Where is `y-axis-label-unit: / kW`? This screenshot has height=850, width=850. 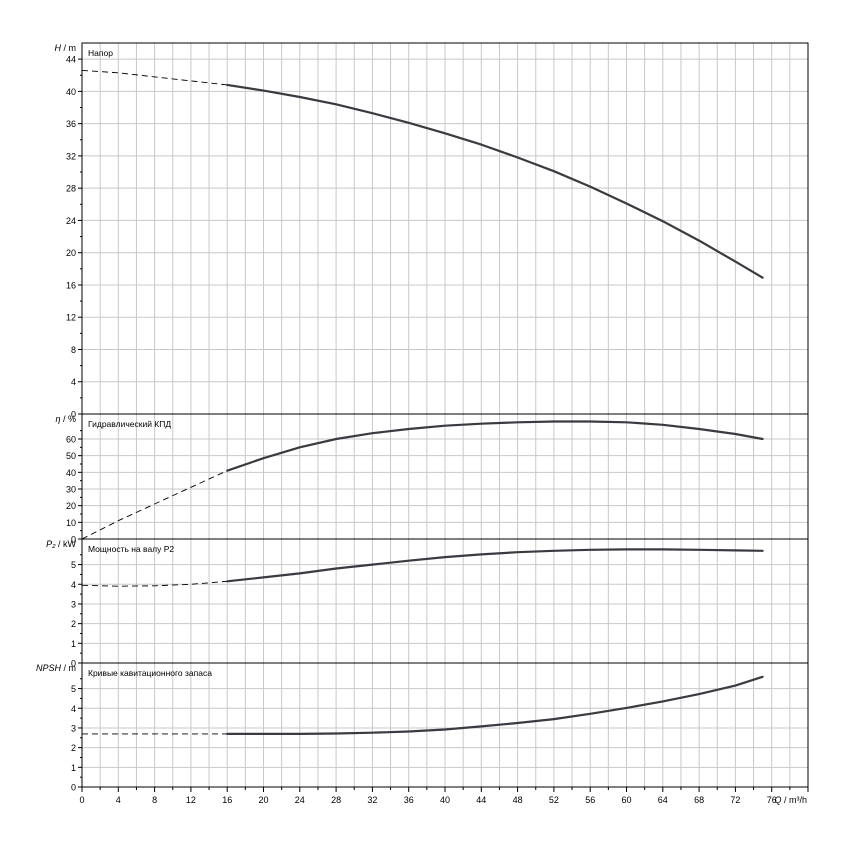
y-axis-label-unit: / kW is located at coordinates (66, 544).